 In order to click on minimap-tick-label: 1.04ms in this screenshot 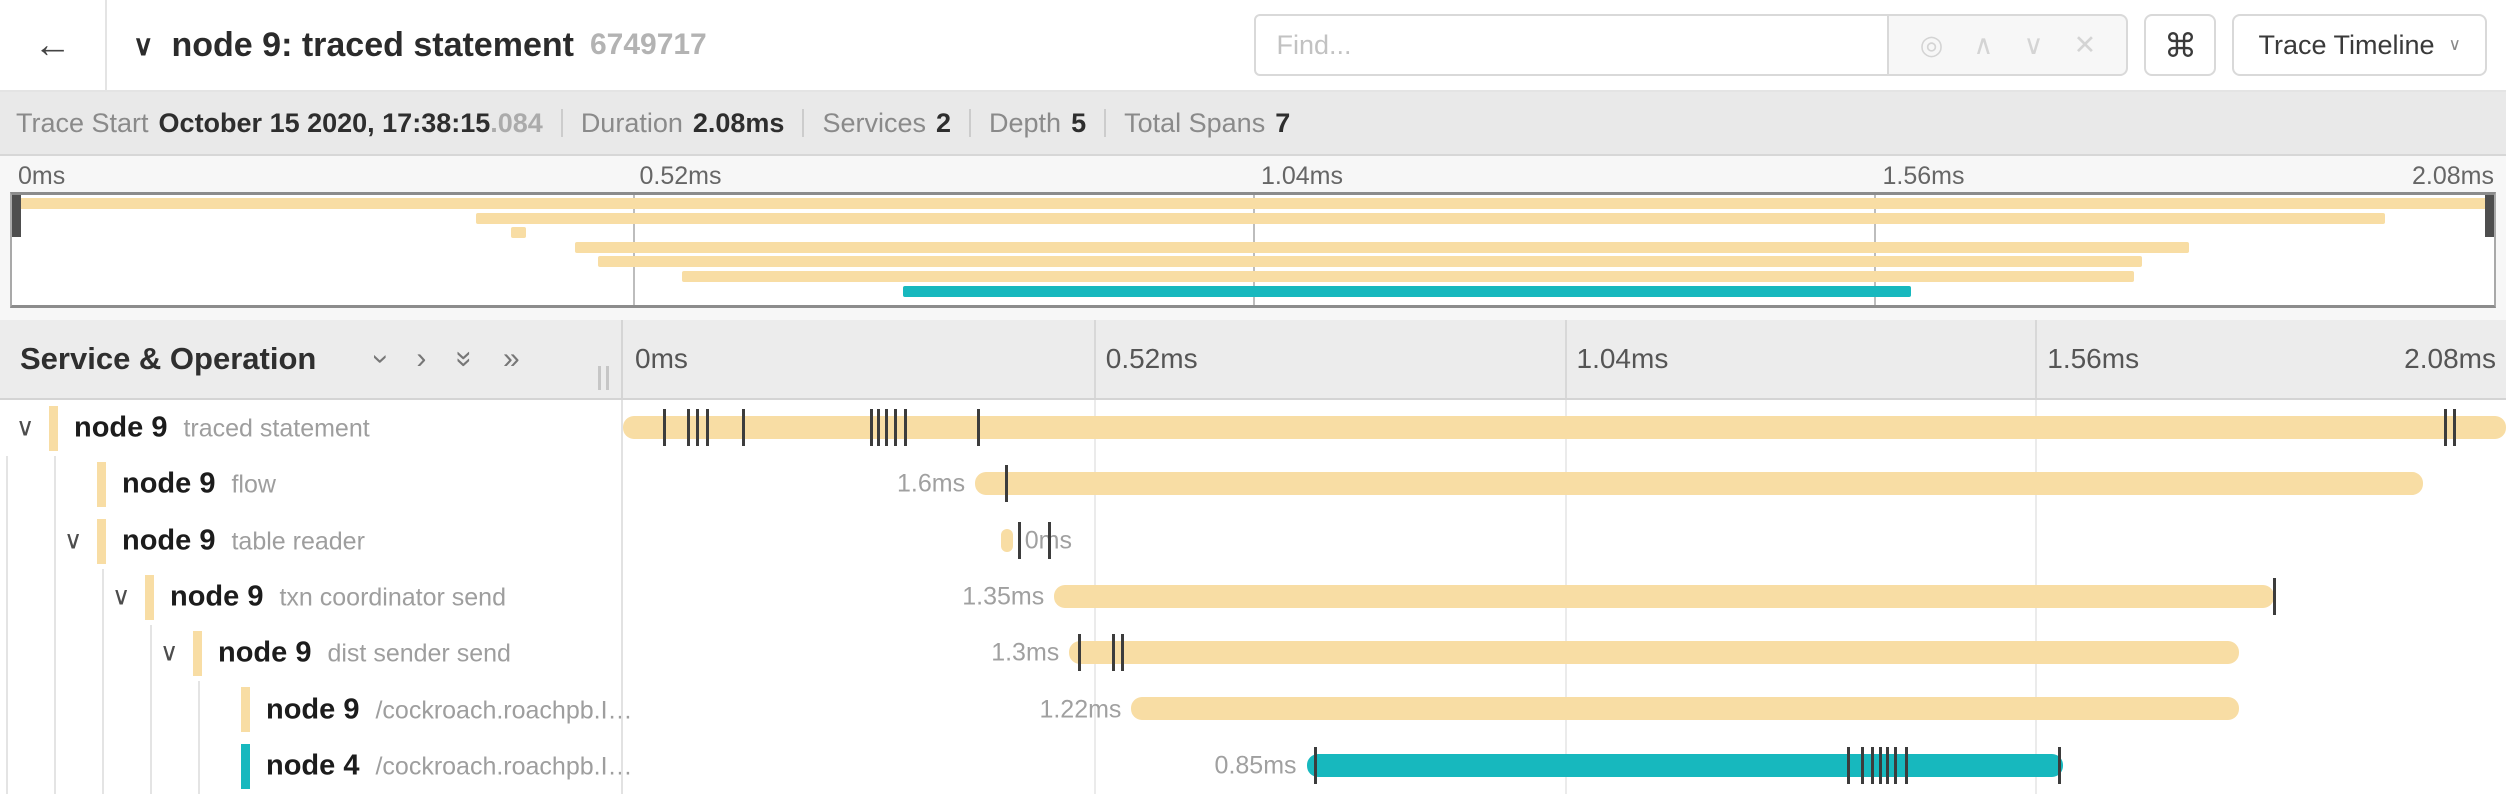, I will do `click(1302, 176)`.